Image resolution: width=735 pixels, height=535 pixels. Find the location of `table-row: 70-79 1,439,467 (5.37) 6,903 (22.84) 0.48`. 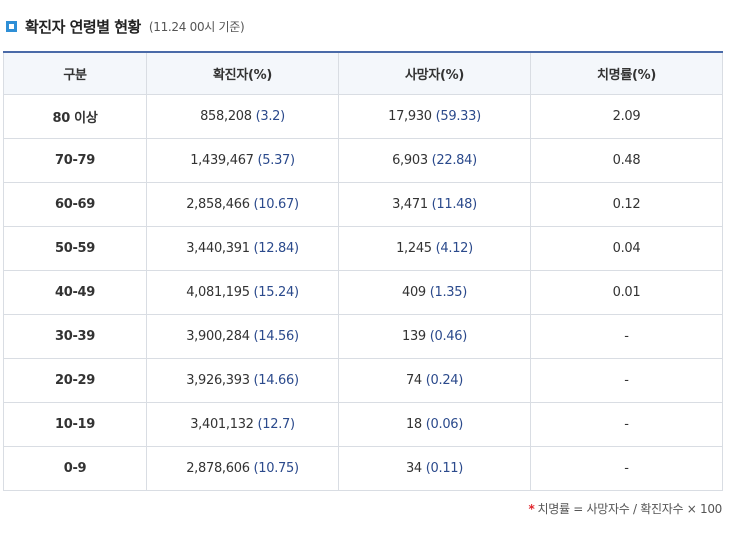

table-row: 70-79 1,439,467 (5.37) 6,903 (22.84) 0.48 is located at coordinates (363, 160).